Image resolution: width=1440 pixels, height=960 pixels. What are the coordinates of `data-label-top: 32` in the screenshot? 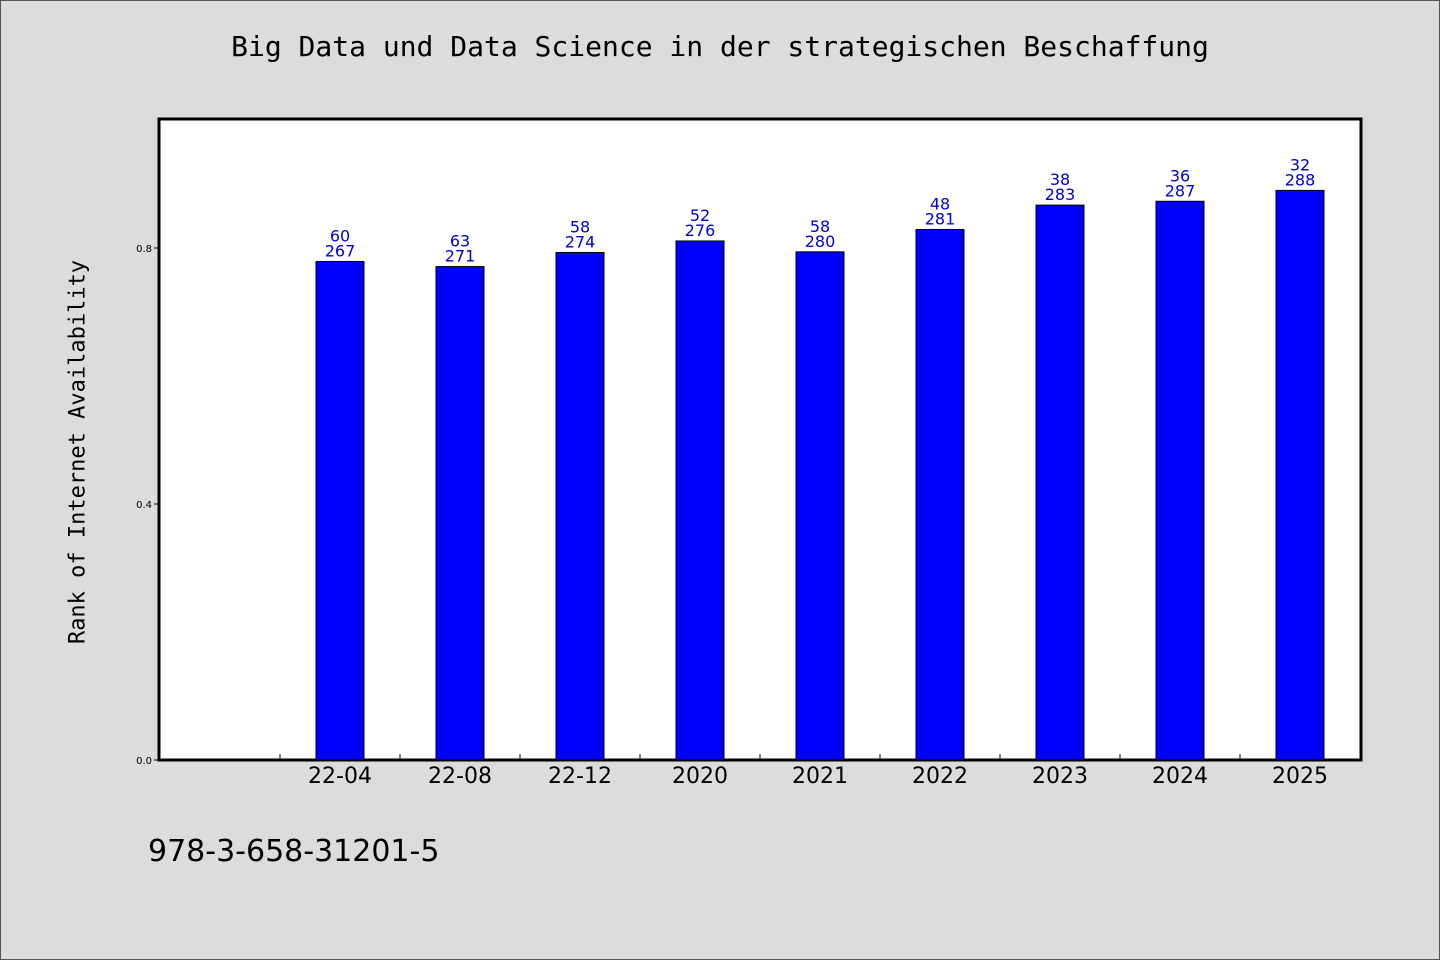 It's located at (1300, 164).